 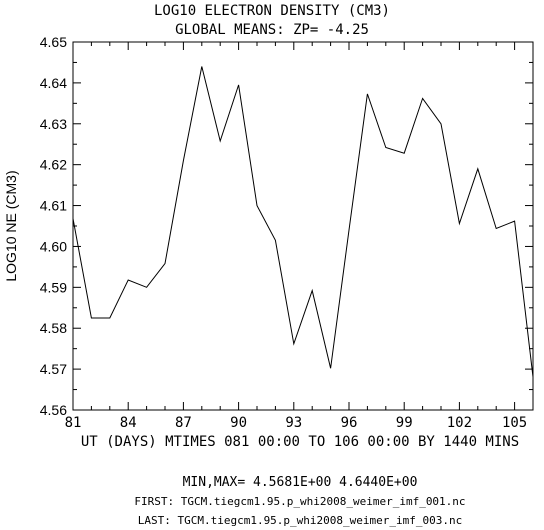 I want to click on y-tick-label: 4.65, so click(x=53, y=42).